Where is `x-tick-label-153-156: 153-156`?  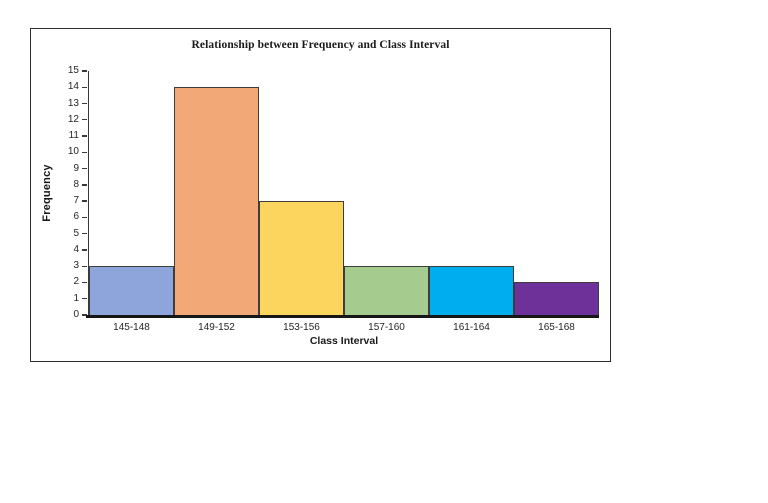 x-tick-label-153-156: 153-156 is located at coordinates (301, 327).